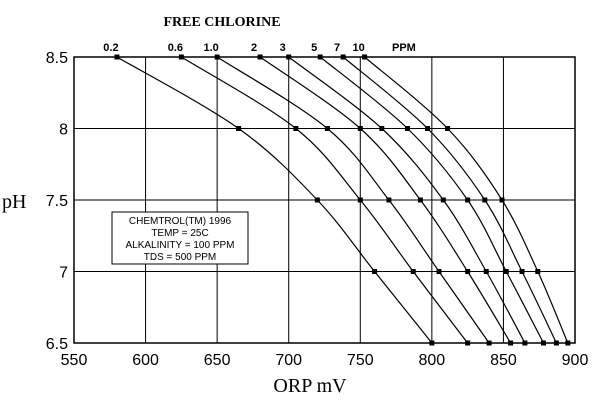 The image size is (600, 406). Describe the element at coordinates (179, 245) in the screenshot. I see `note-line: ALKALINITY = 100 PPM` at that location.